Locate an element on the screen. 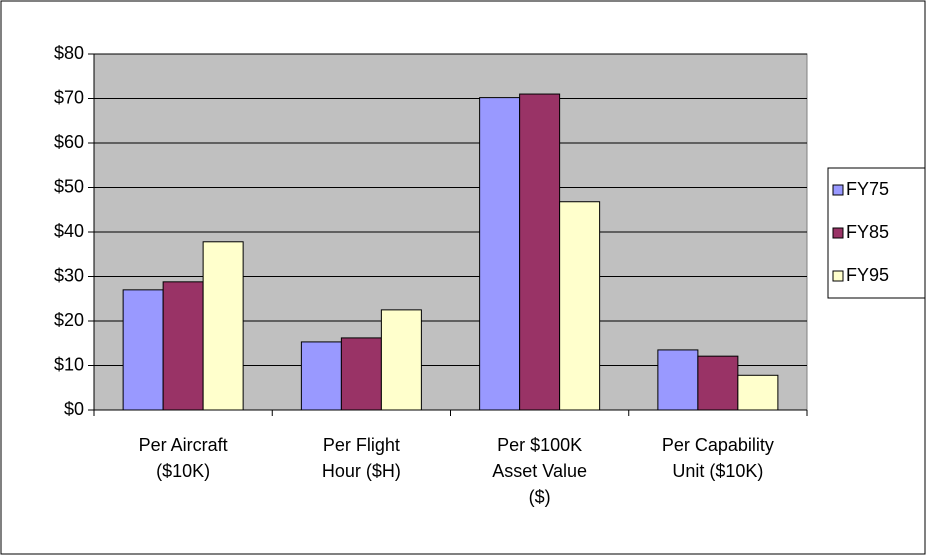 Image resolution: width=927 pixels, height=556 pixels. legend-box is located at coordinates (876, 233).